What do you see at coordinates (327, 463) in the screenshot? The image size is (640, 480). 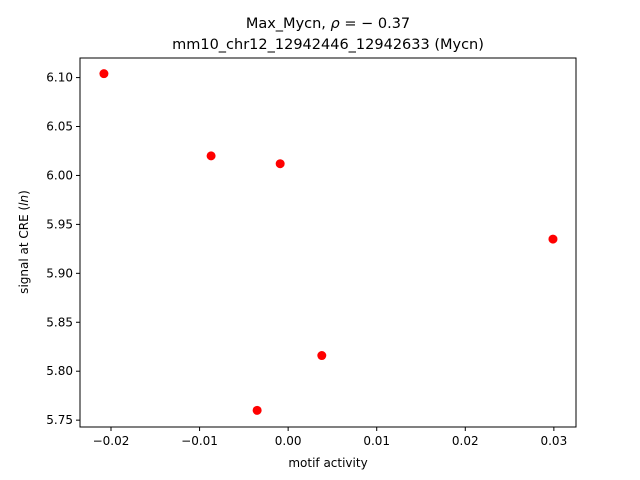 I see `x-axis-label: motif activity` at bounding box center [327, 463].